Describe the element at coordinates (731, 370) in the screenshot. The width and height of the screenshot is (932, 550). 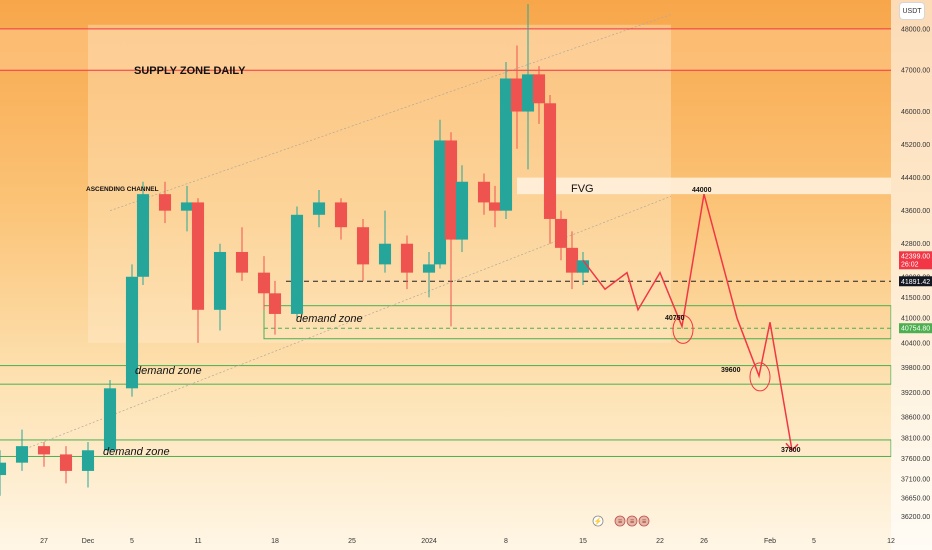
I see `level-label-39600: 39600` at that location.